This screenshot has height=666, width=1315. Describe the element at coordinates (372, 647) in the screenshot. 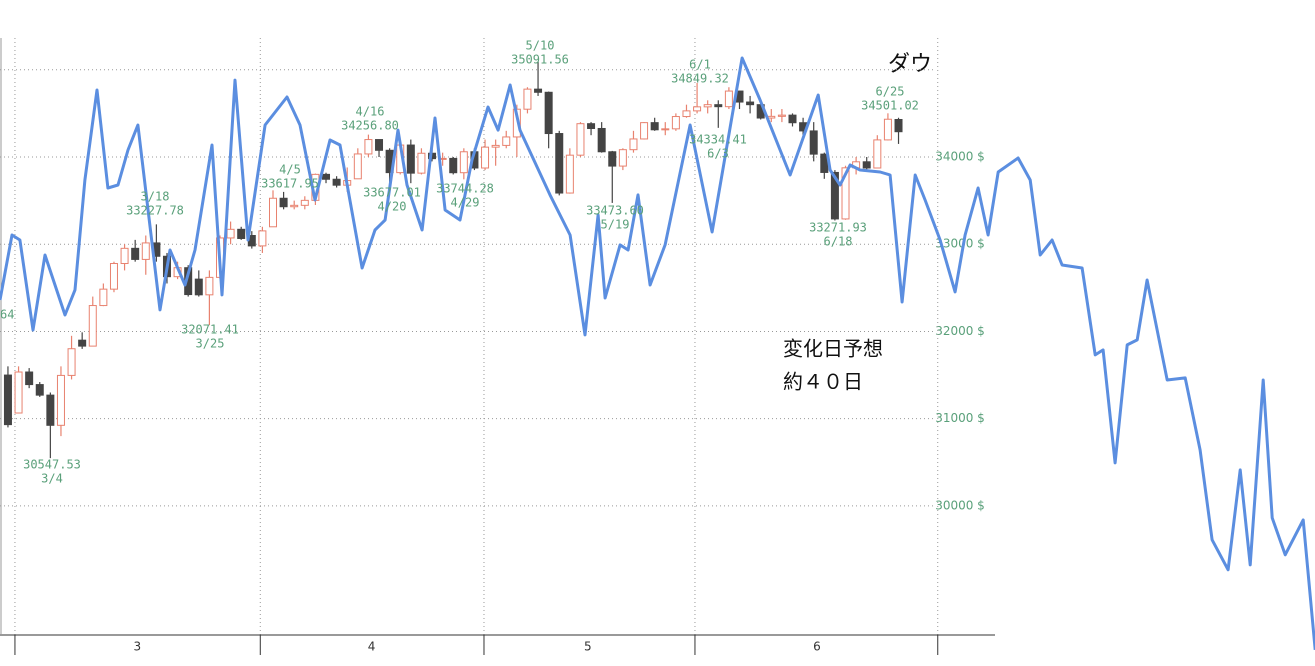

I see `x-tick-label: 4` at that location.